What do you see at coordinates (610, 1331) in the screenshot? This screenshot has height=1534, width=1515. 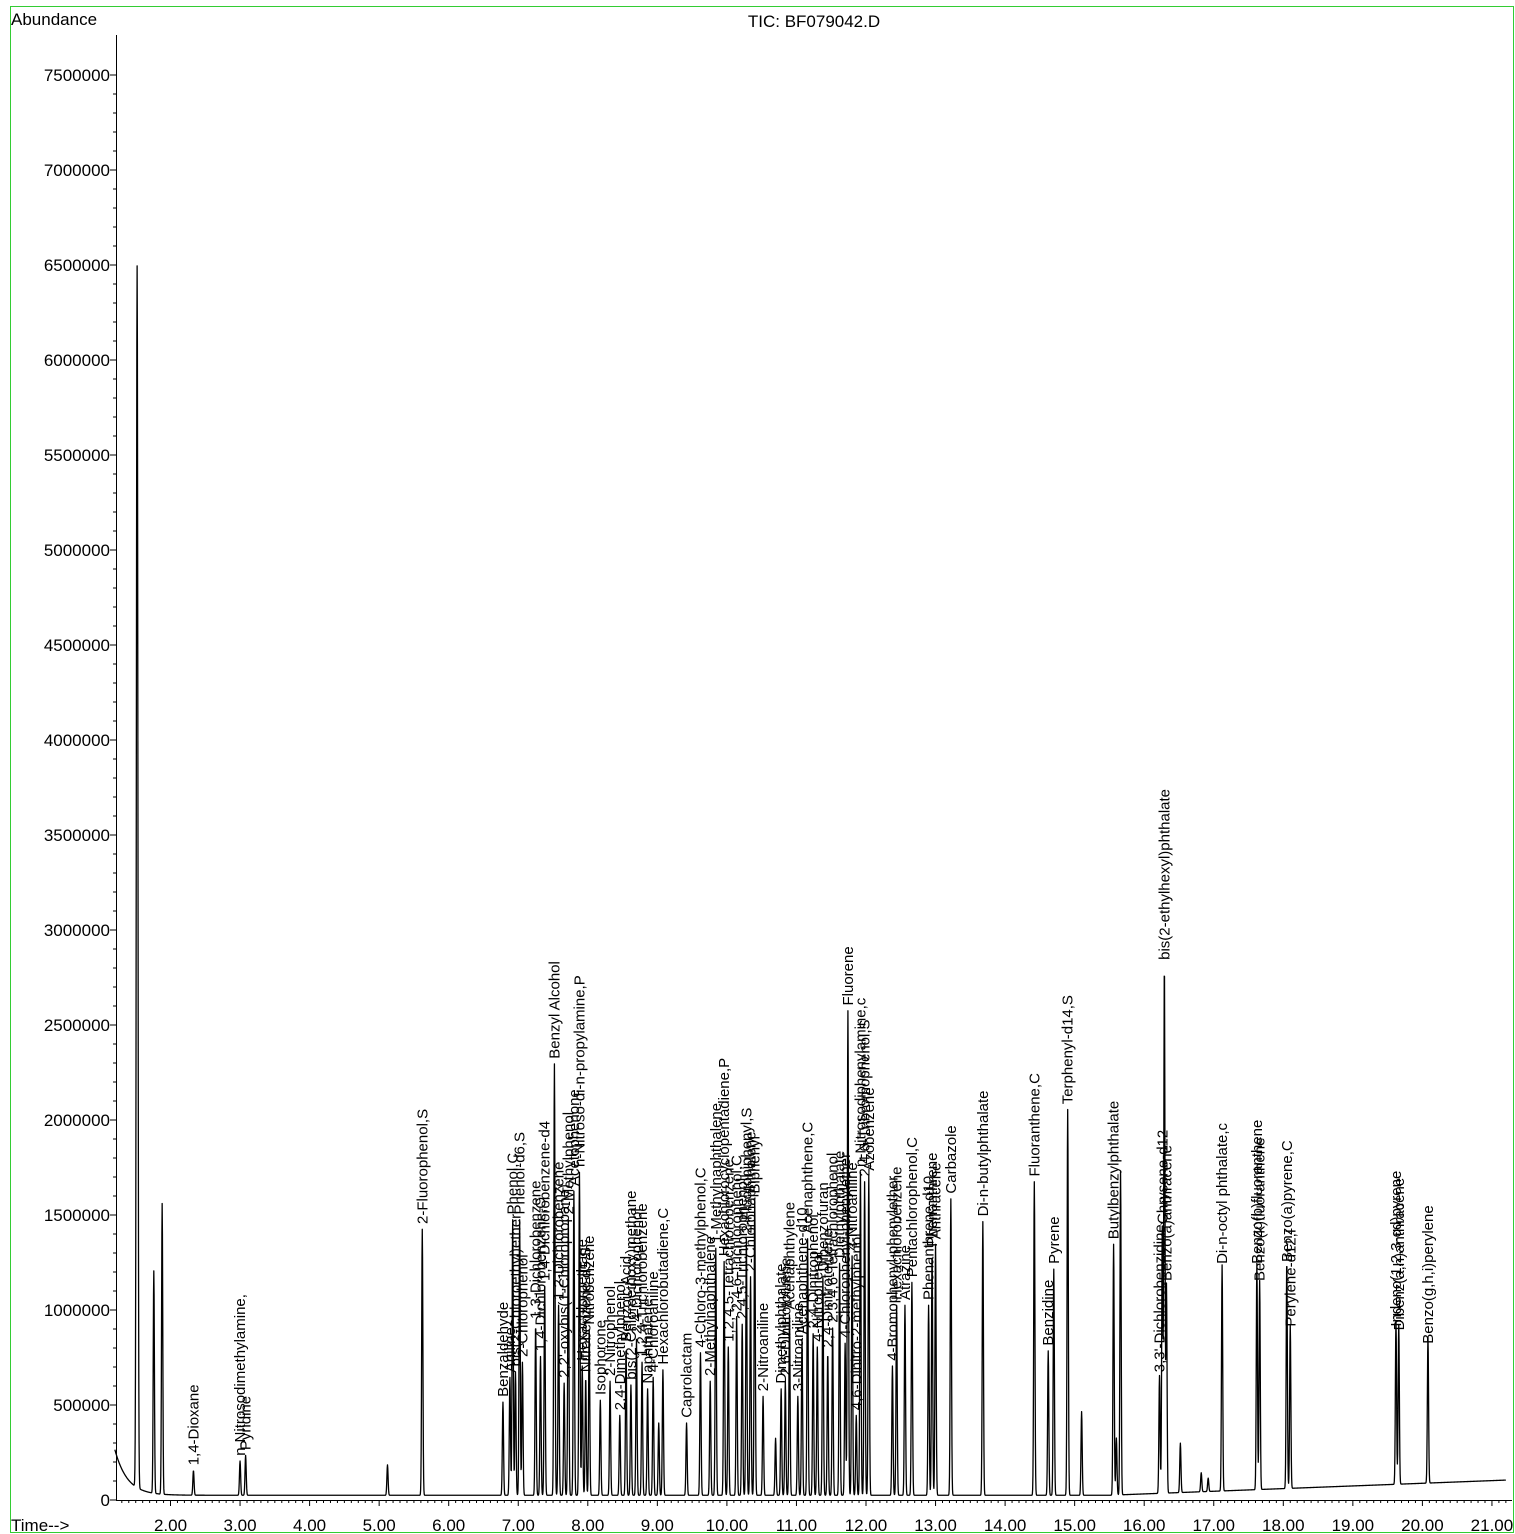 I see `peak-label: 2-Nitrophenol` at bounding box center [610, 1331].